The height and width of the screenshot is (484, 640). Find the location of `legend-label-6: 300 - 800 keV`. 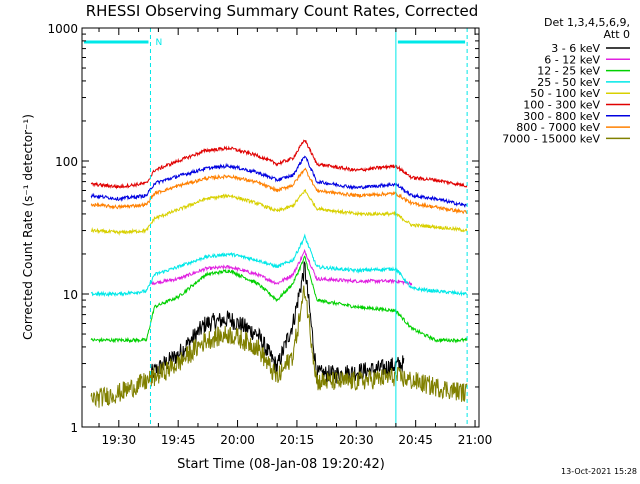

legend-label-6: 300 - 800 keV is located at coordinates (561, 116).